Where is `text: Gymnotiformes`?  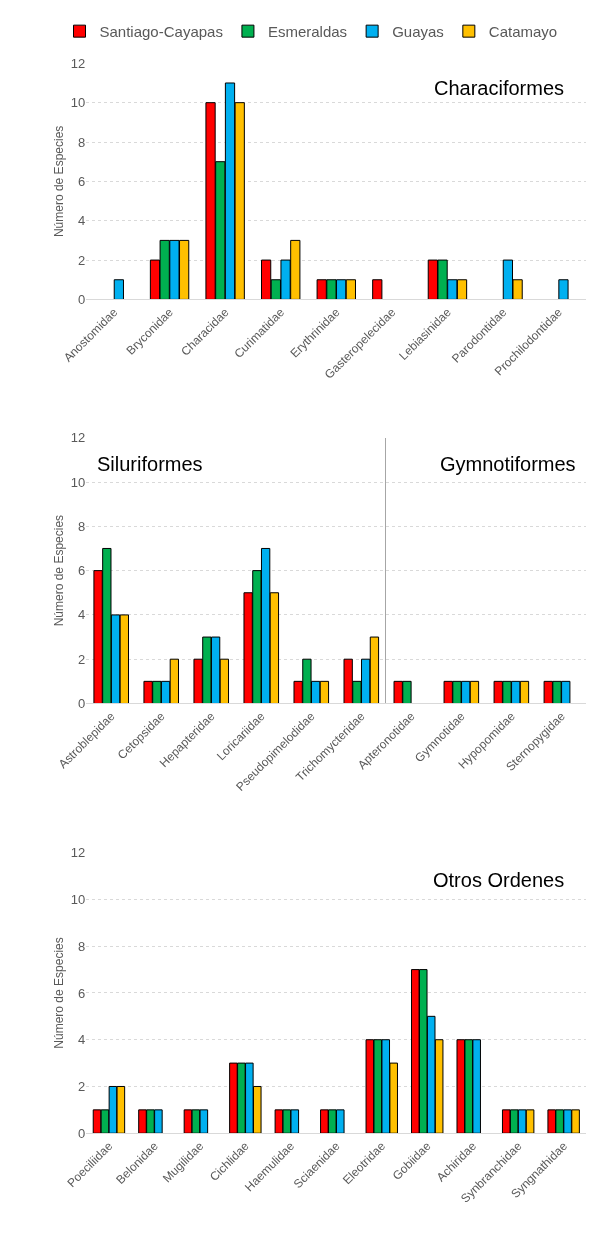
text: Gymnotiformes is located at coordinates (508, 464).